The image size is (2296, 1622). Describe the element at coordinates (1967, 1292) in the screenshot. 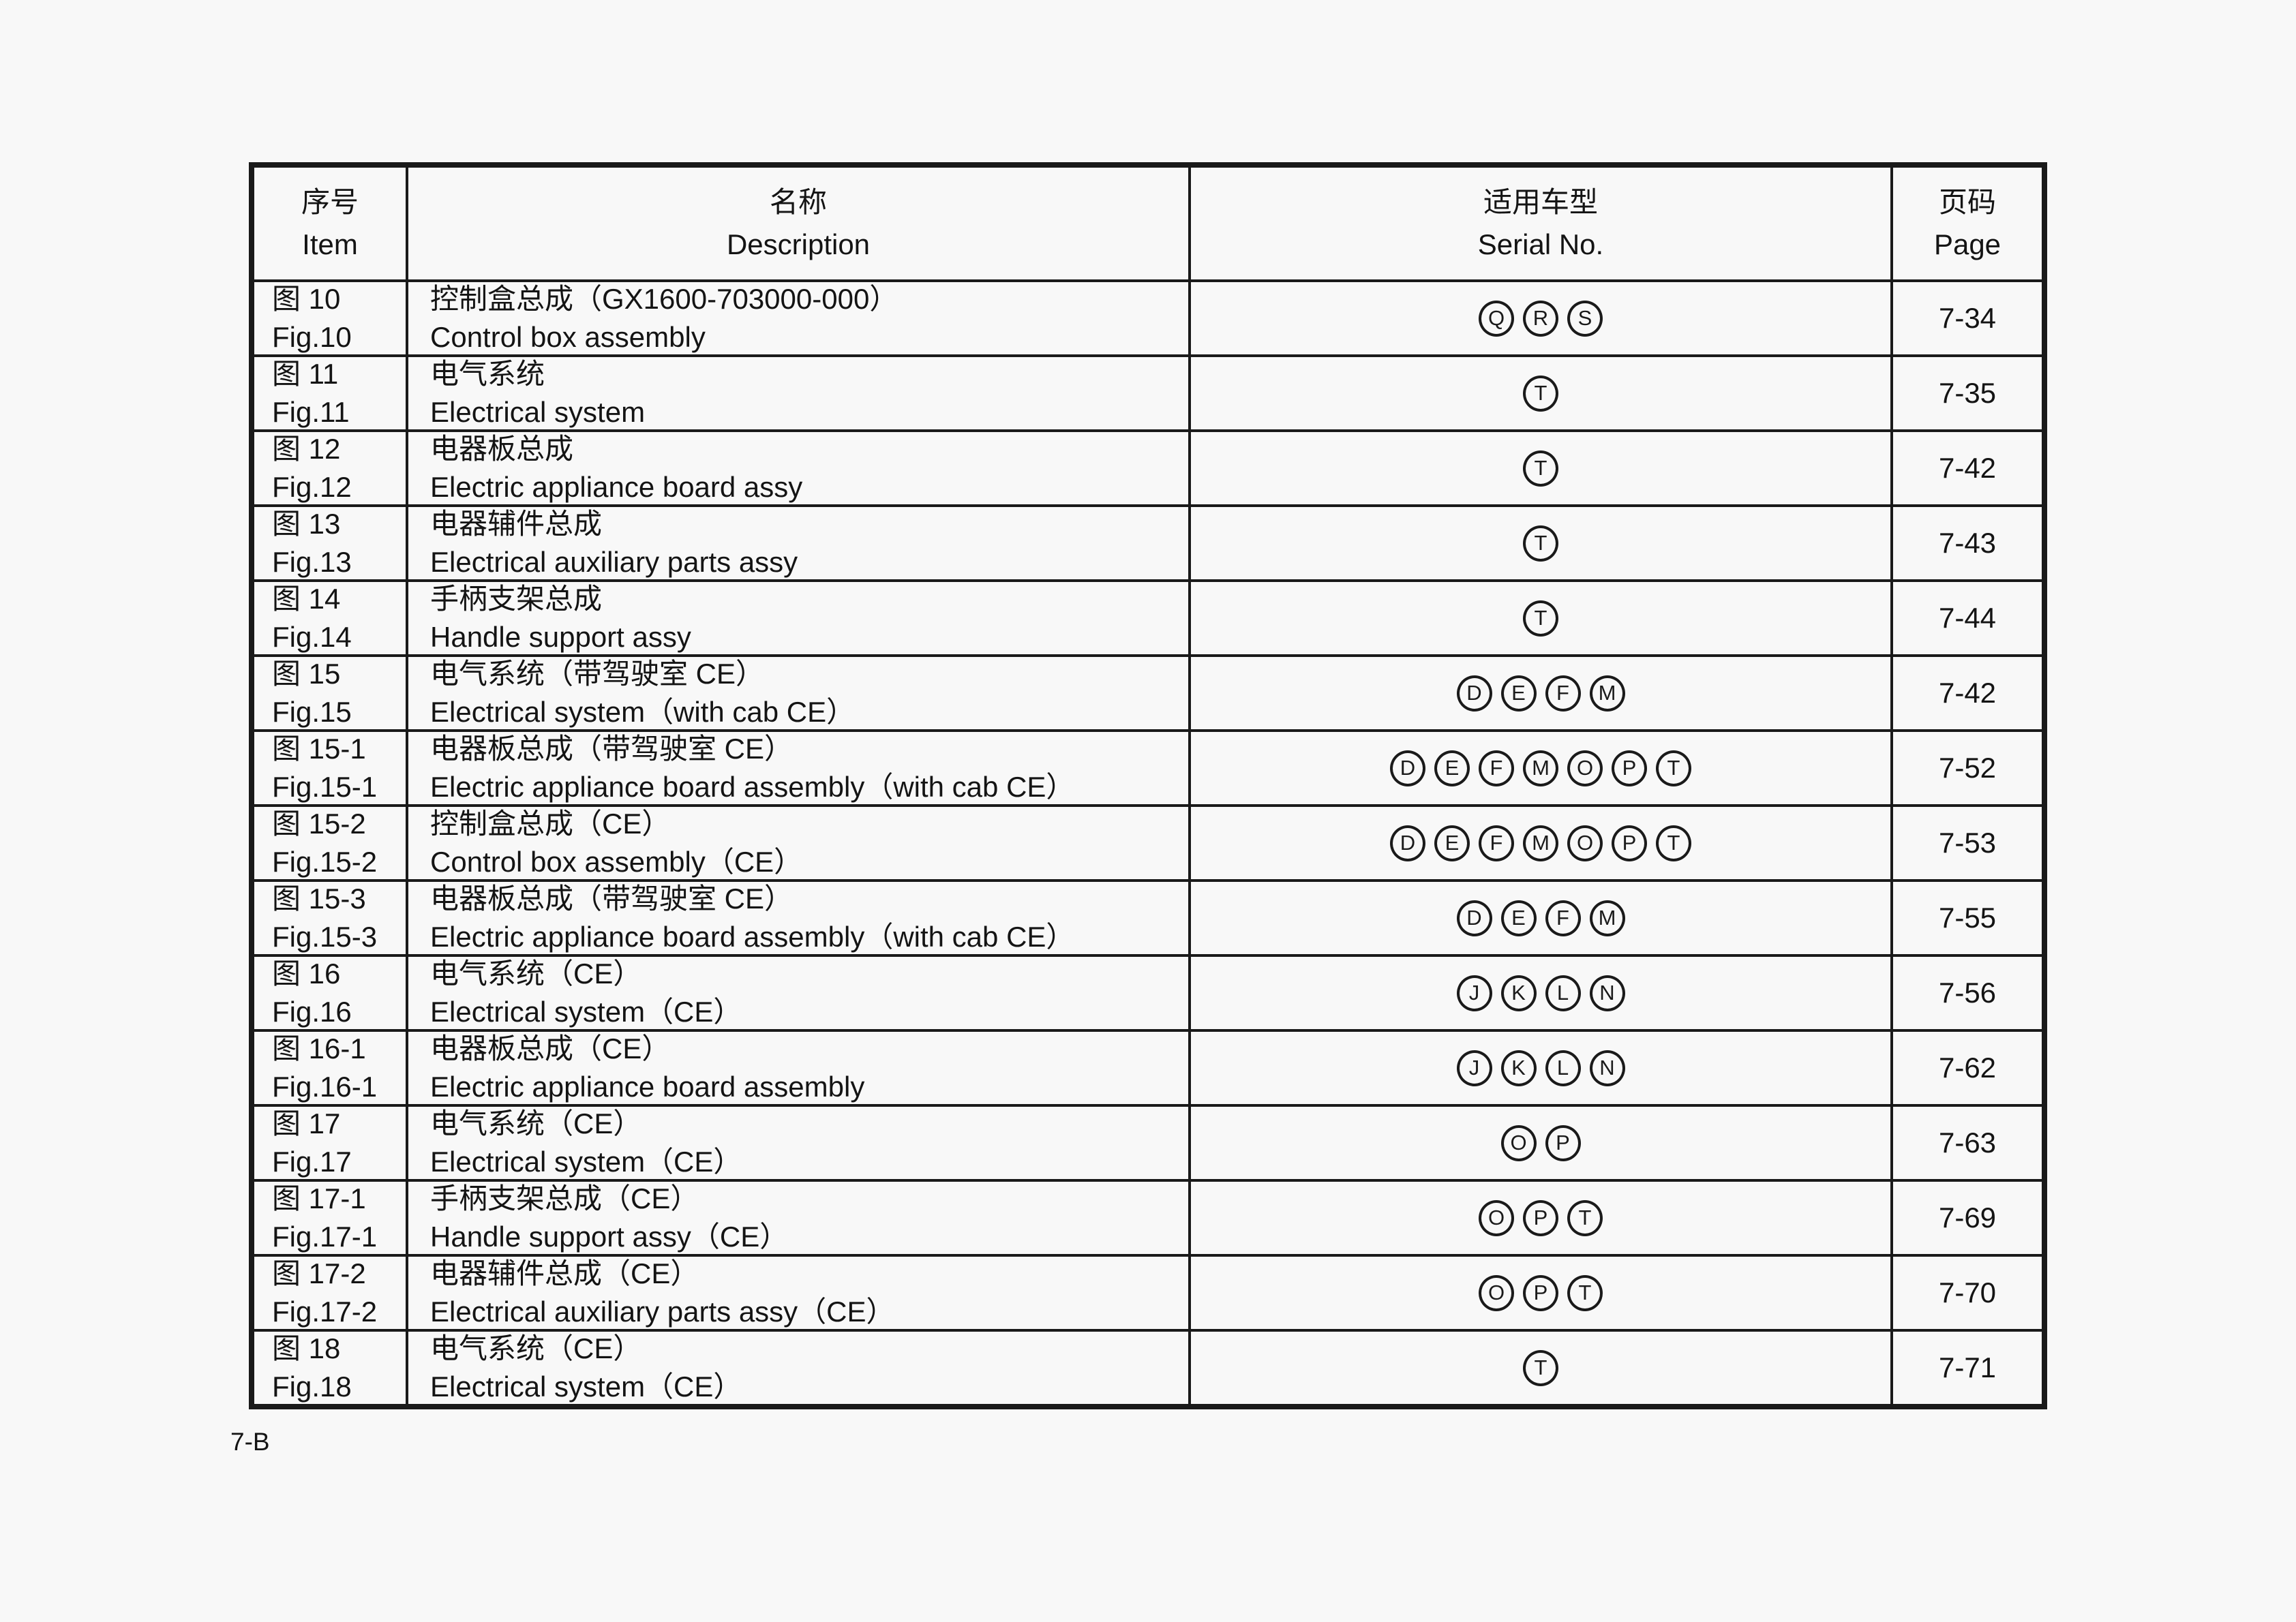

I see `page-number: 7-70` at that location.